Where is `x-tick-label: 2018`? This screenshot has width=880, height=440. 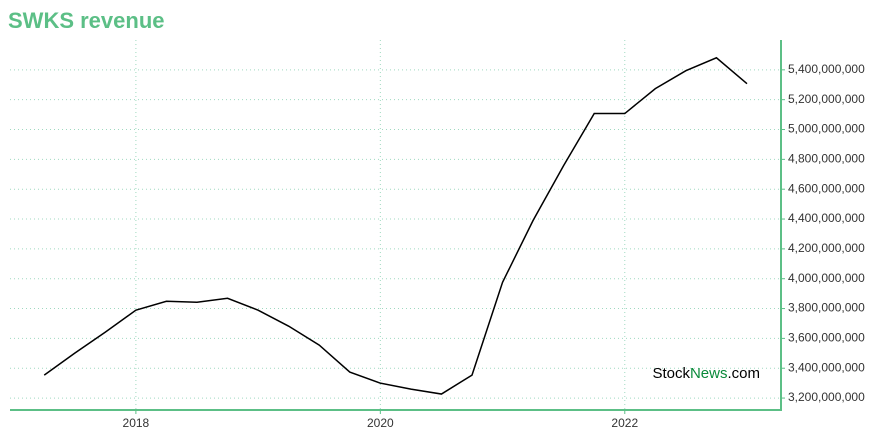 x-tick-label: 2018 is located at coordinates (136, 423).